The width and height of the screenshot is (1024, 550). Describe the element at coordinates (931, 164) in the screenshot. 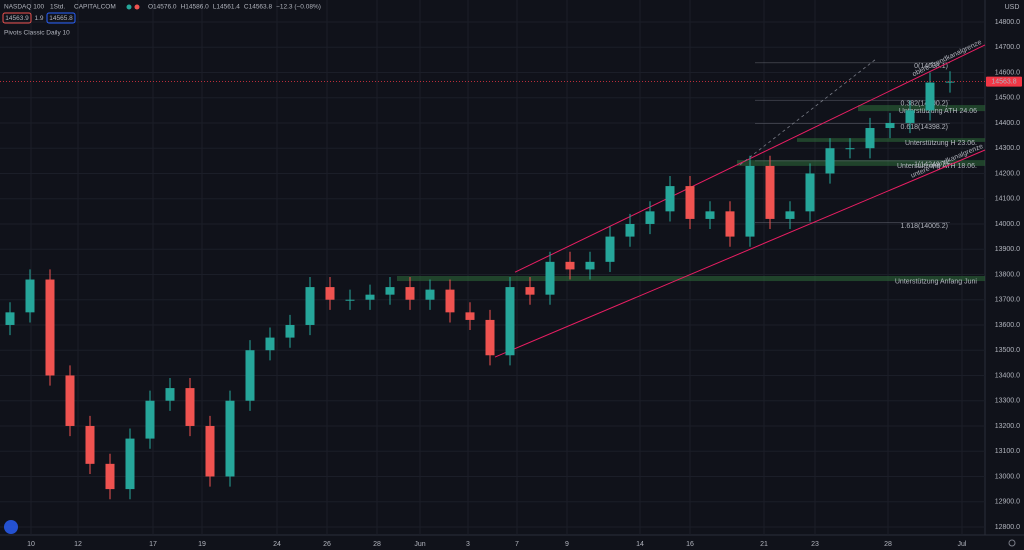

I see `fib-label: 1(14249.7)` at that location.